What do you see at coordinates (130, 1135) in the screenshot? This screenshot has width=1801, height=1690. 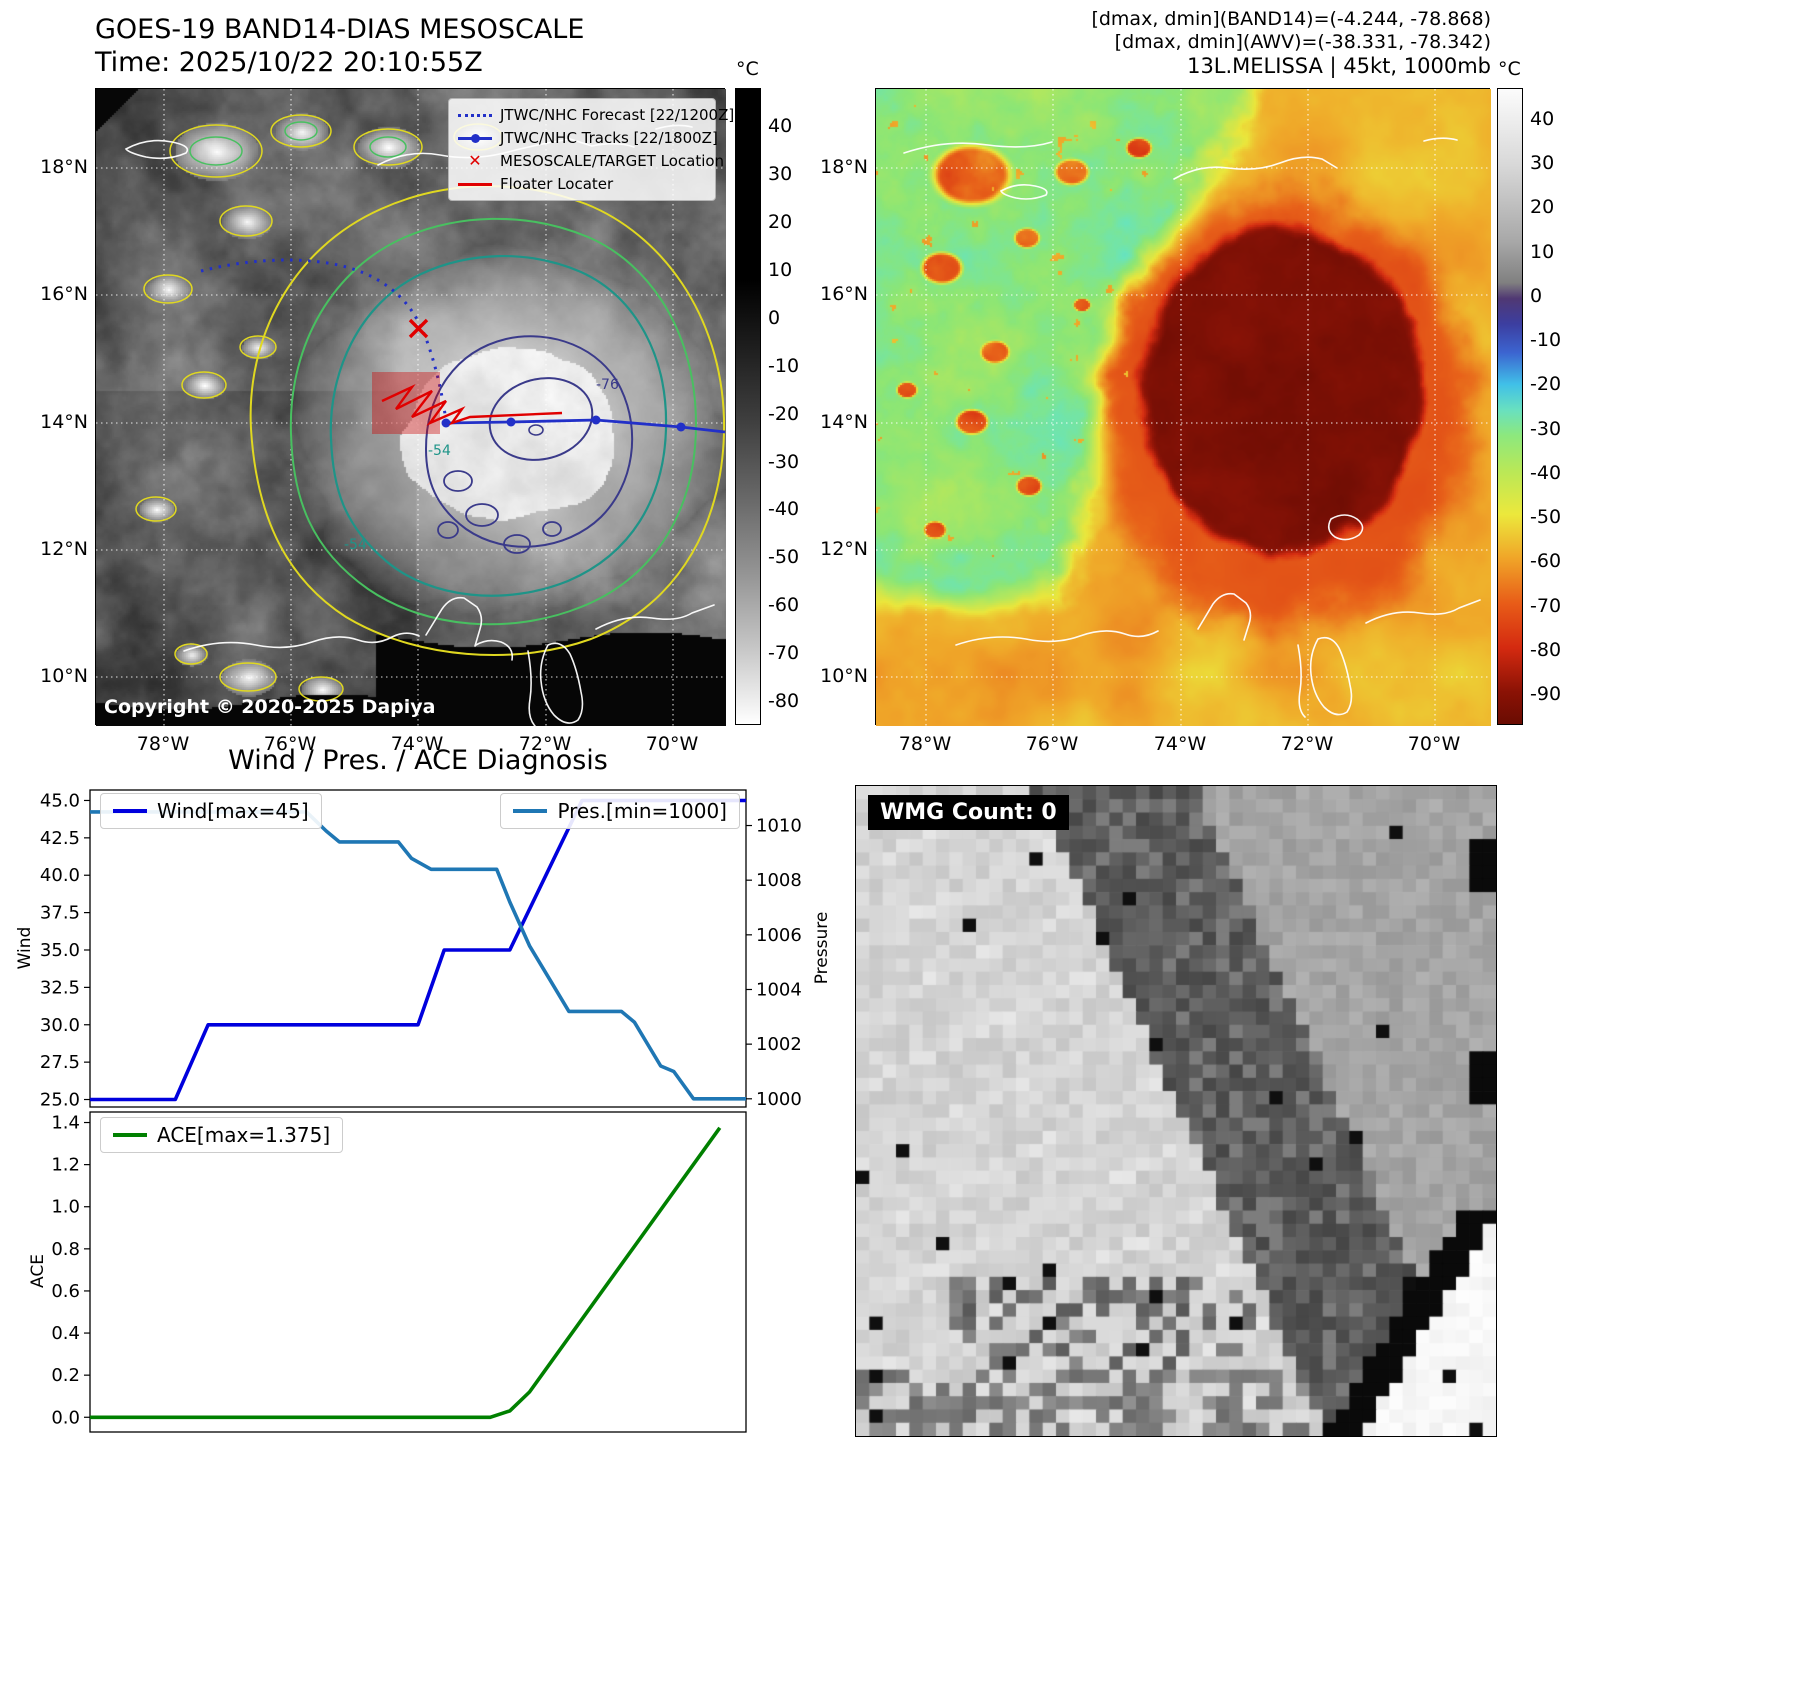 I see `ace-line-icon` at bounding box center [130, 1135].